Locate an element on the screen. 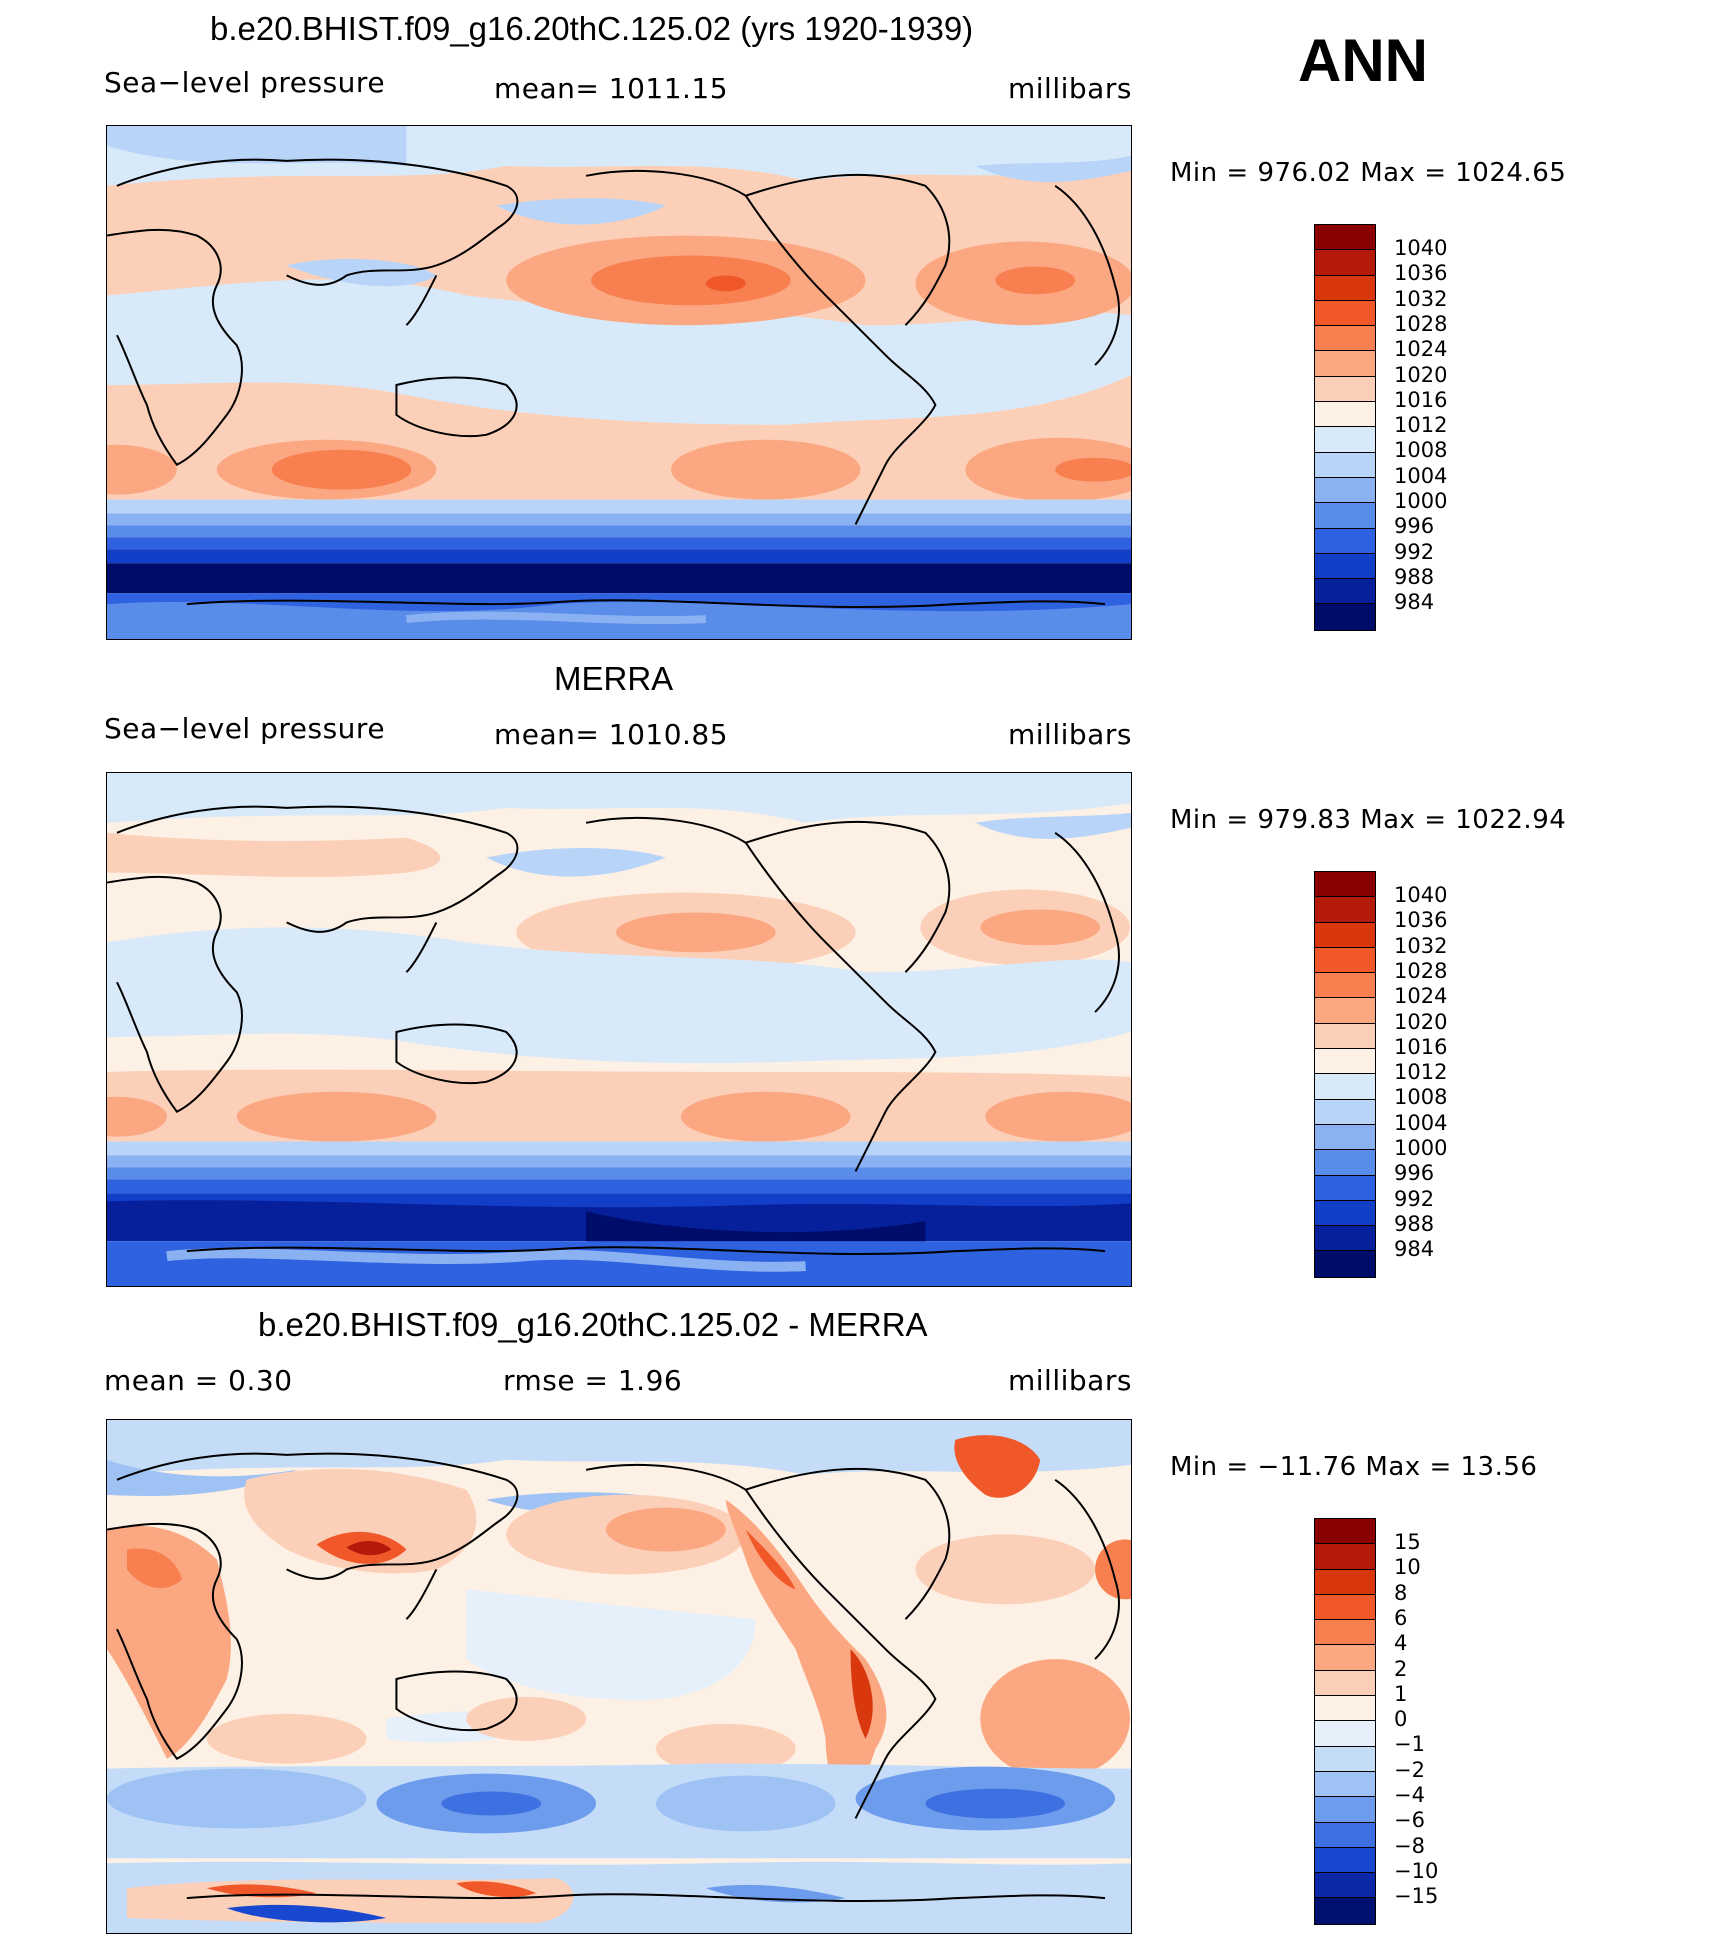 The height and width of the screenshot is (1941, 1710). panel-2-mean-label: mean= 1010.85 is located at coordinates (611, 734).